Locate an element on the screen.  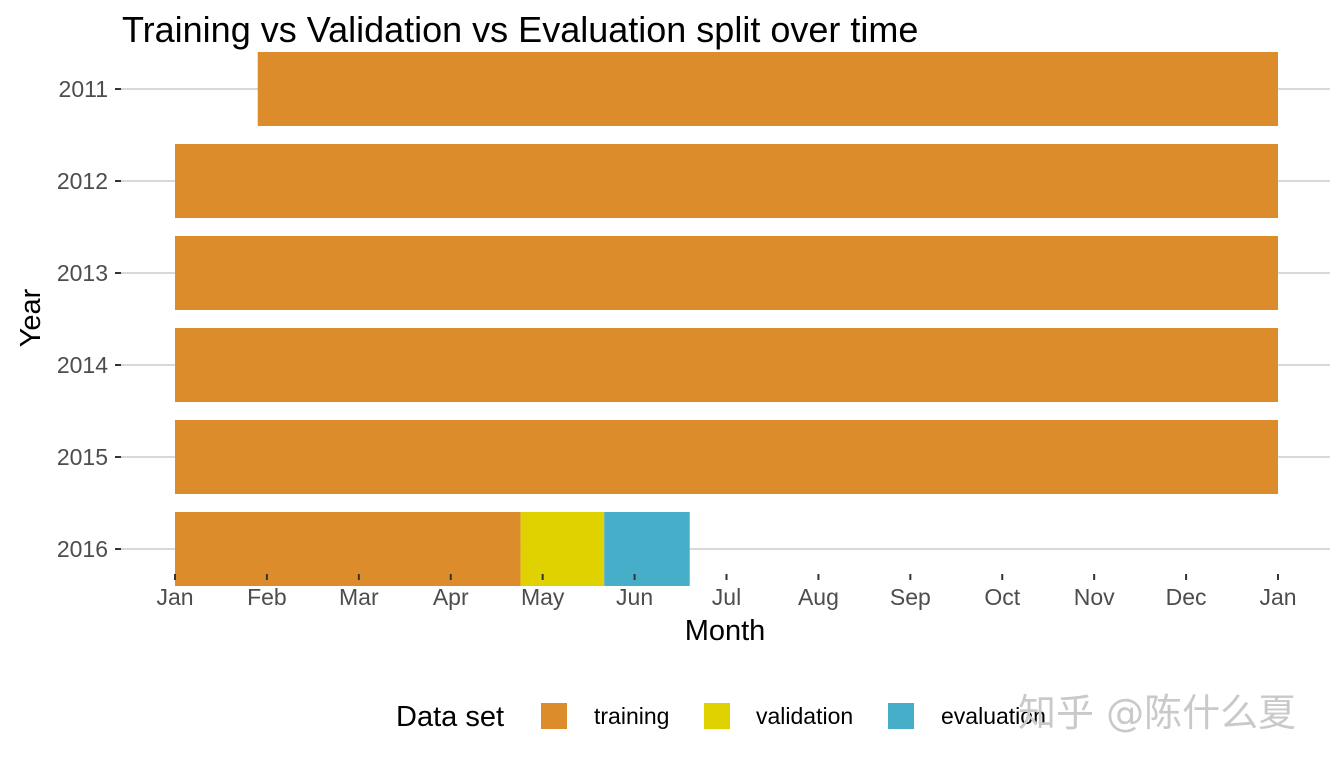
x-axis-title: Month is located at coordinates (725, 631).